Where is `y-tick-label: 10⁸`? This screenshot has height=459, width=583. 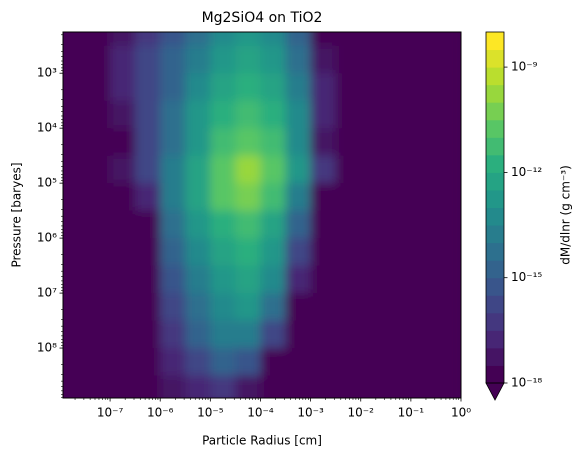
y-tick-label: 10⁸ is located at coordinates (47, 348).